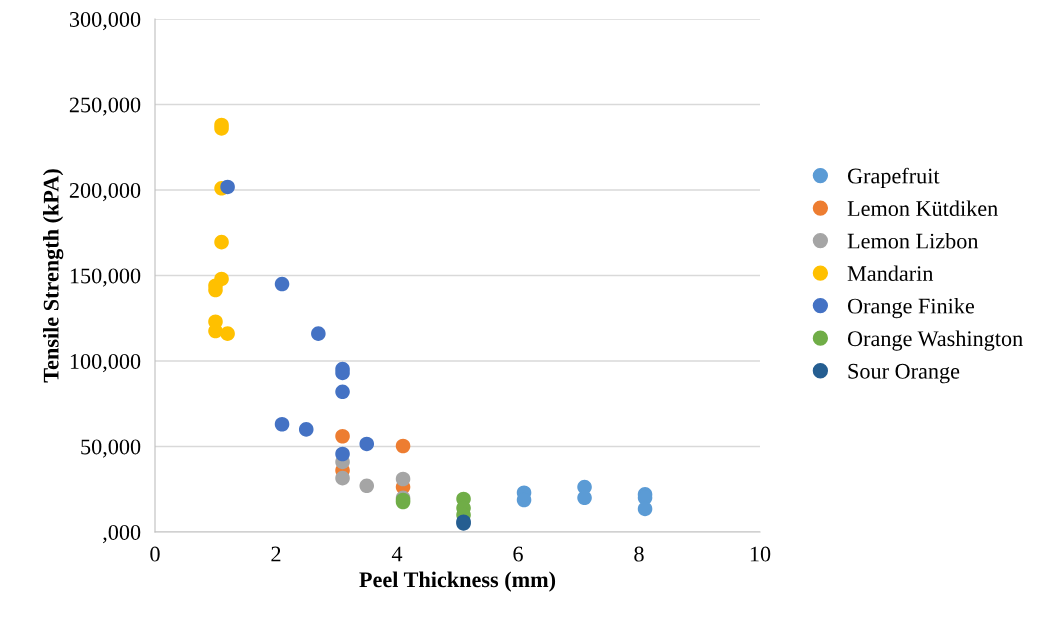 This screenshot has height=621, width=1054. What do you see at coordinates (105, 277) in the screenshot?
I see `y-tick-label: 150,000` at bounding box center [105, 277].